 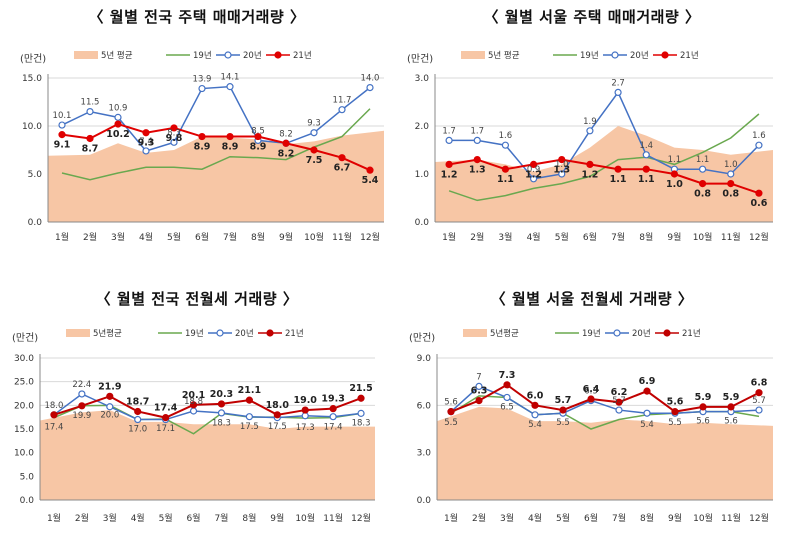 What do you see at coordinates (451, 518) in the screenshot?
I see `x-tick-label: 1월` at bounding box center [451, 518].